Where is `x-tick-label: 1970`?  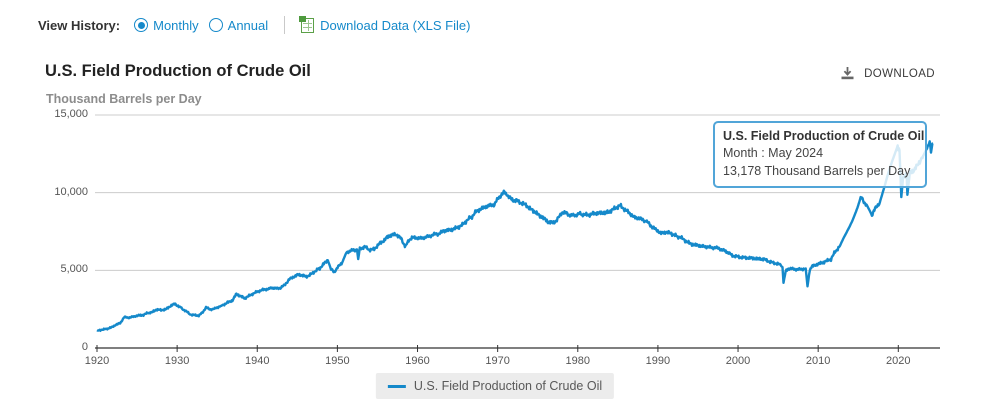
x-tick-label: 1970 is located at coordinates (497, 361).